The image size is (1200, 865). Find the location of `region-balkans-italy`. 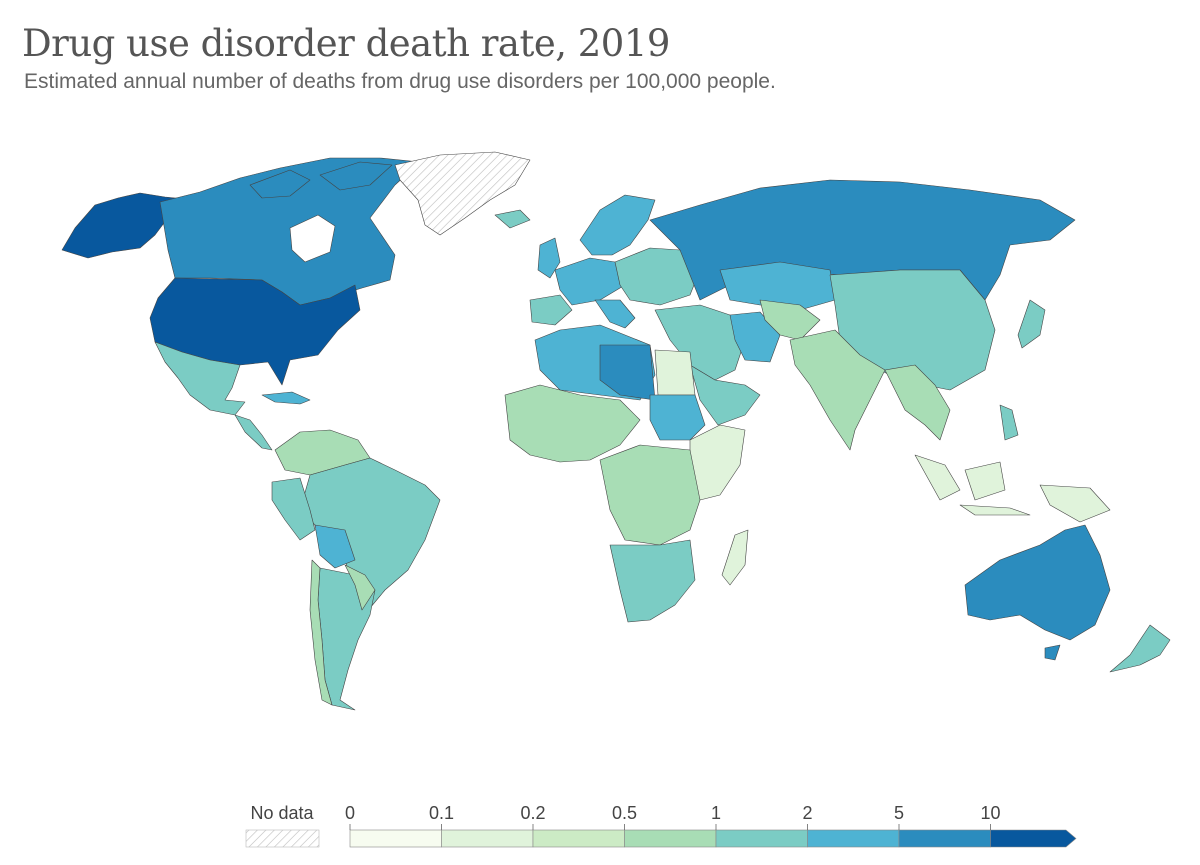

region-balkans-italy is located at coordinates (615, 314).